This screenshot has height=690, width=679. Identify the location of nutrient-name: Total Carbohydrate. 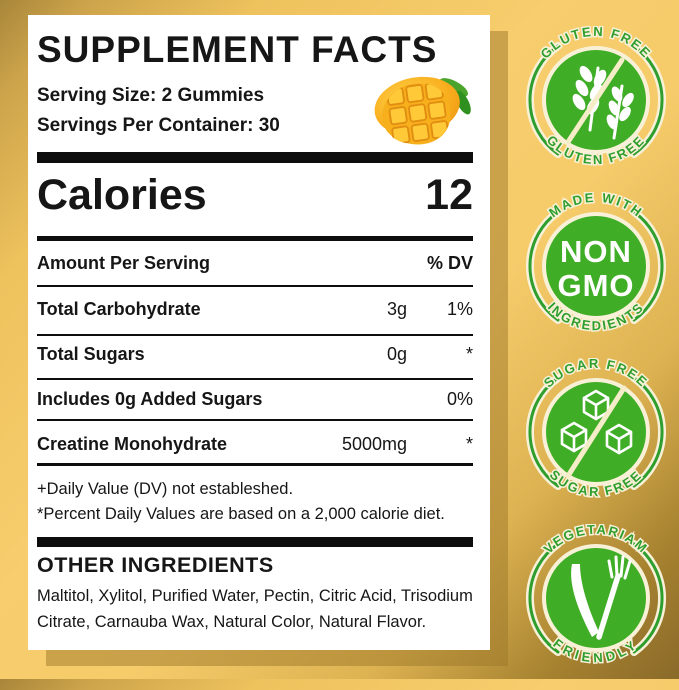
(119, 309).